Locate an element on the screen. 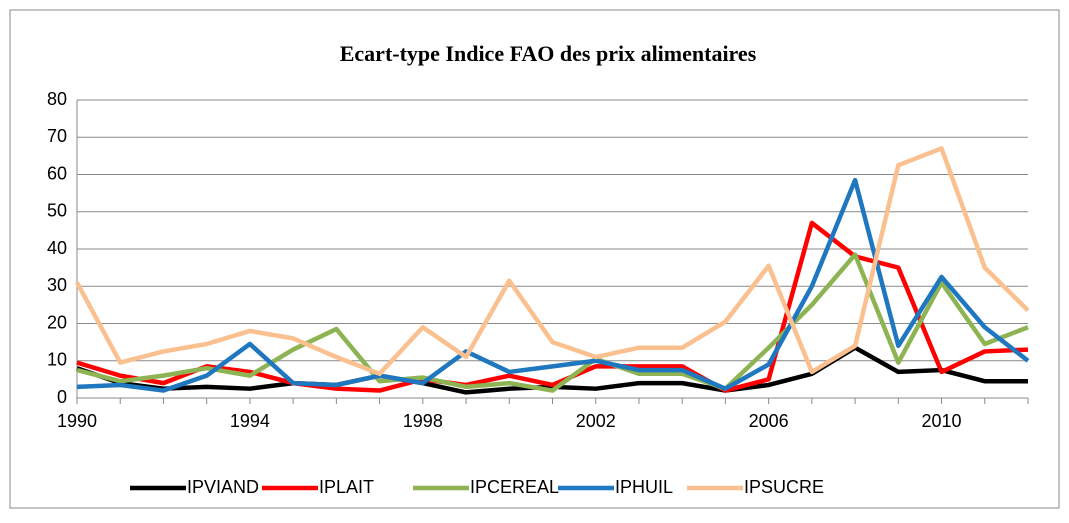 Image resolution: width=1069 pixels, height=523 pixels. legend-label: IPCEREAL is located at coordinates (514, 487).